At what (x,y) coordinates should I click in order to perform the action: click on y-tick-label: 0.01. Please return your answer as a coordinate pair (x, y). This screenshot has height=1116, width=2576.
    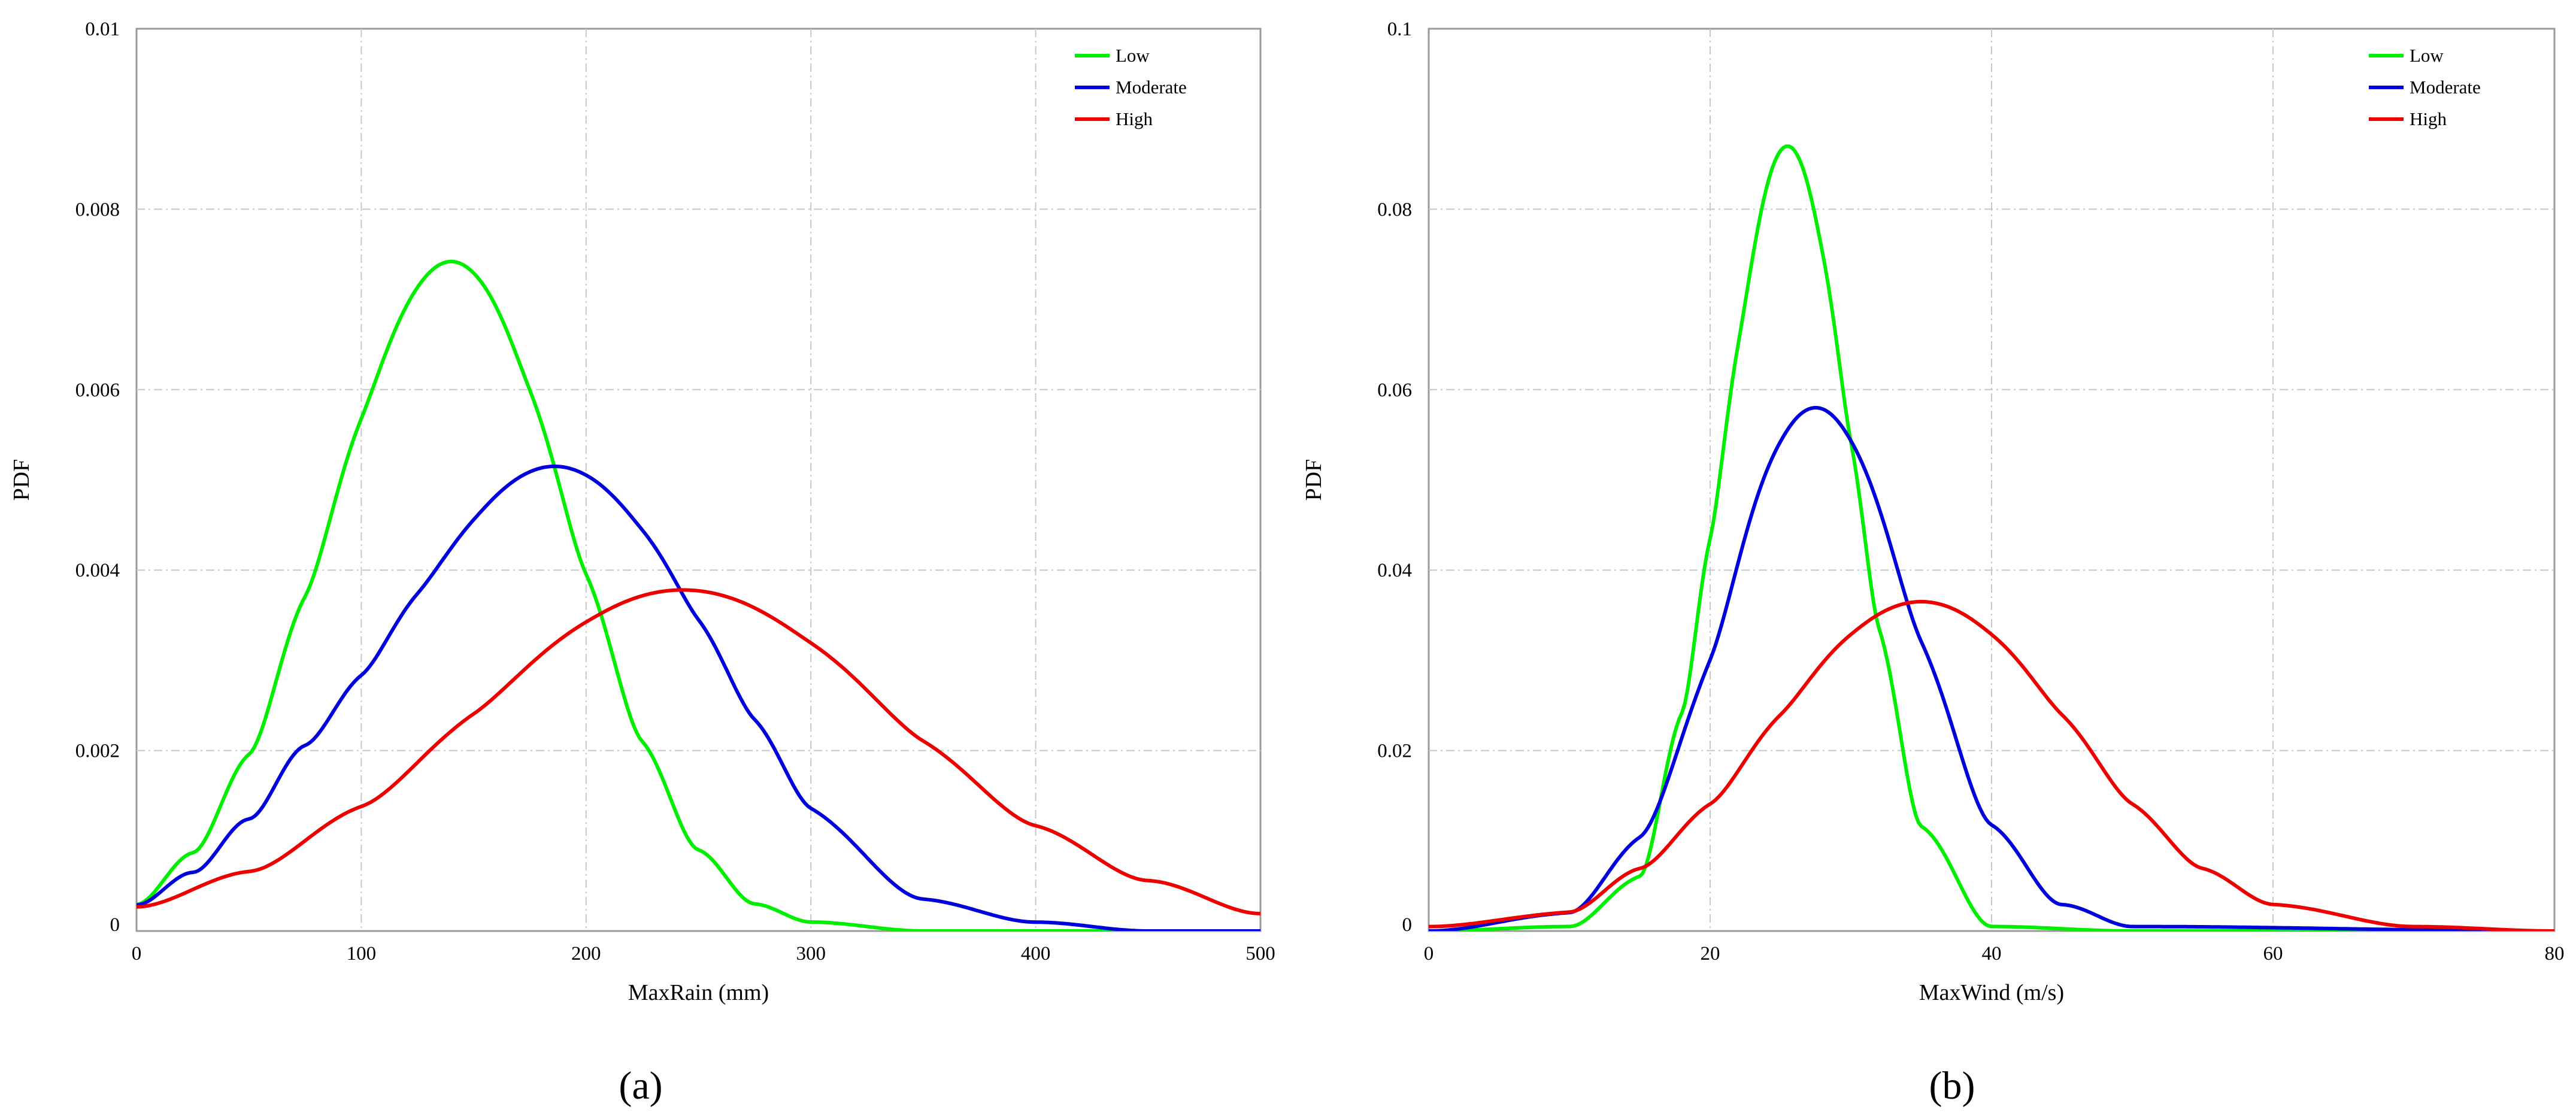
    Looking at the image, I should click on (102, 29).